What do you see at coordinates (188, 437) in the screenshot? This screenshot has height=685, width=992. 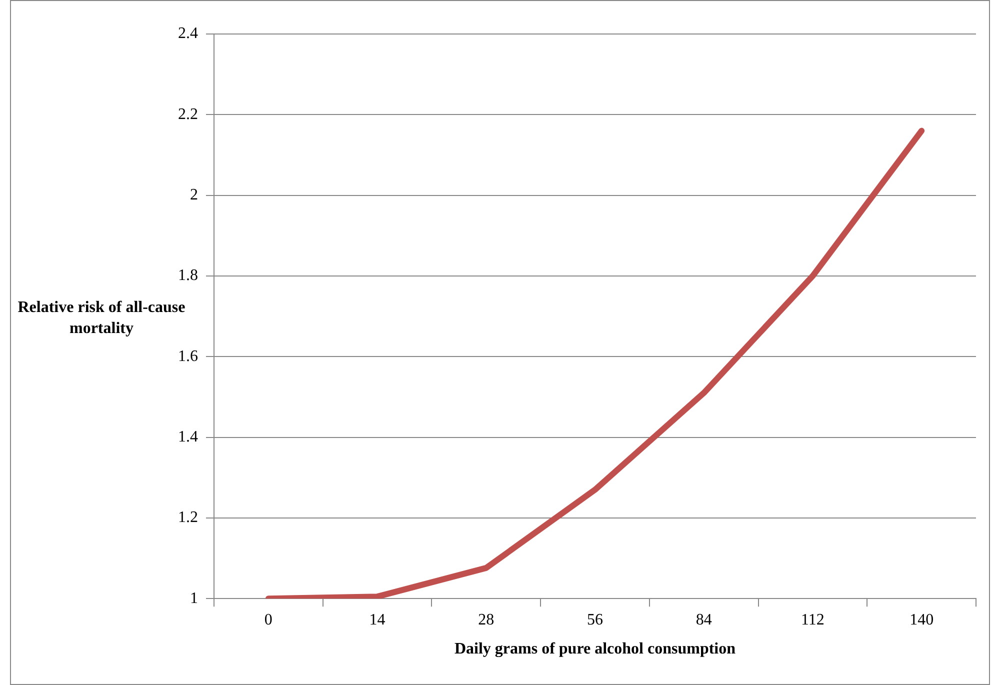 I see `y-tick-label: 1.4` at bounding box center [188, 437].